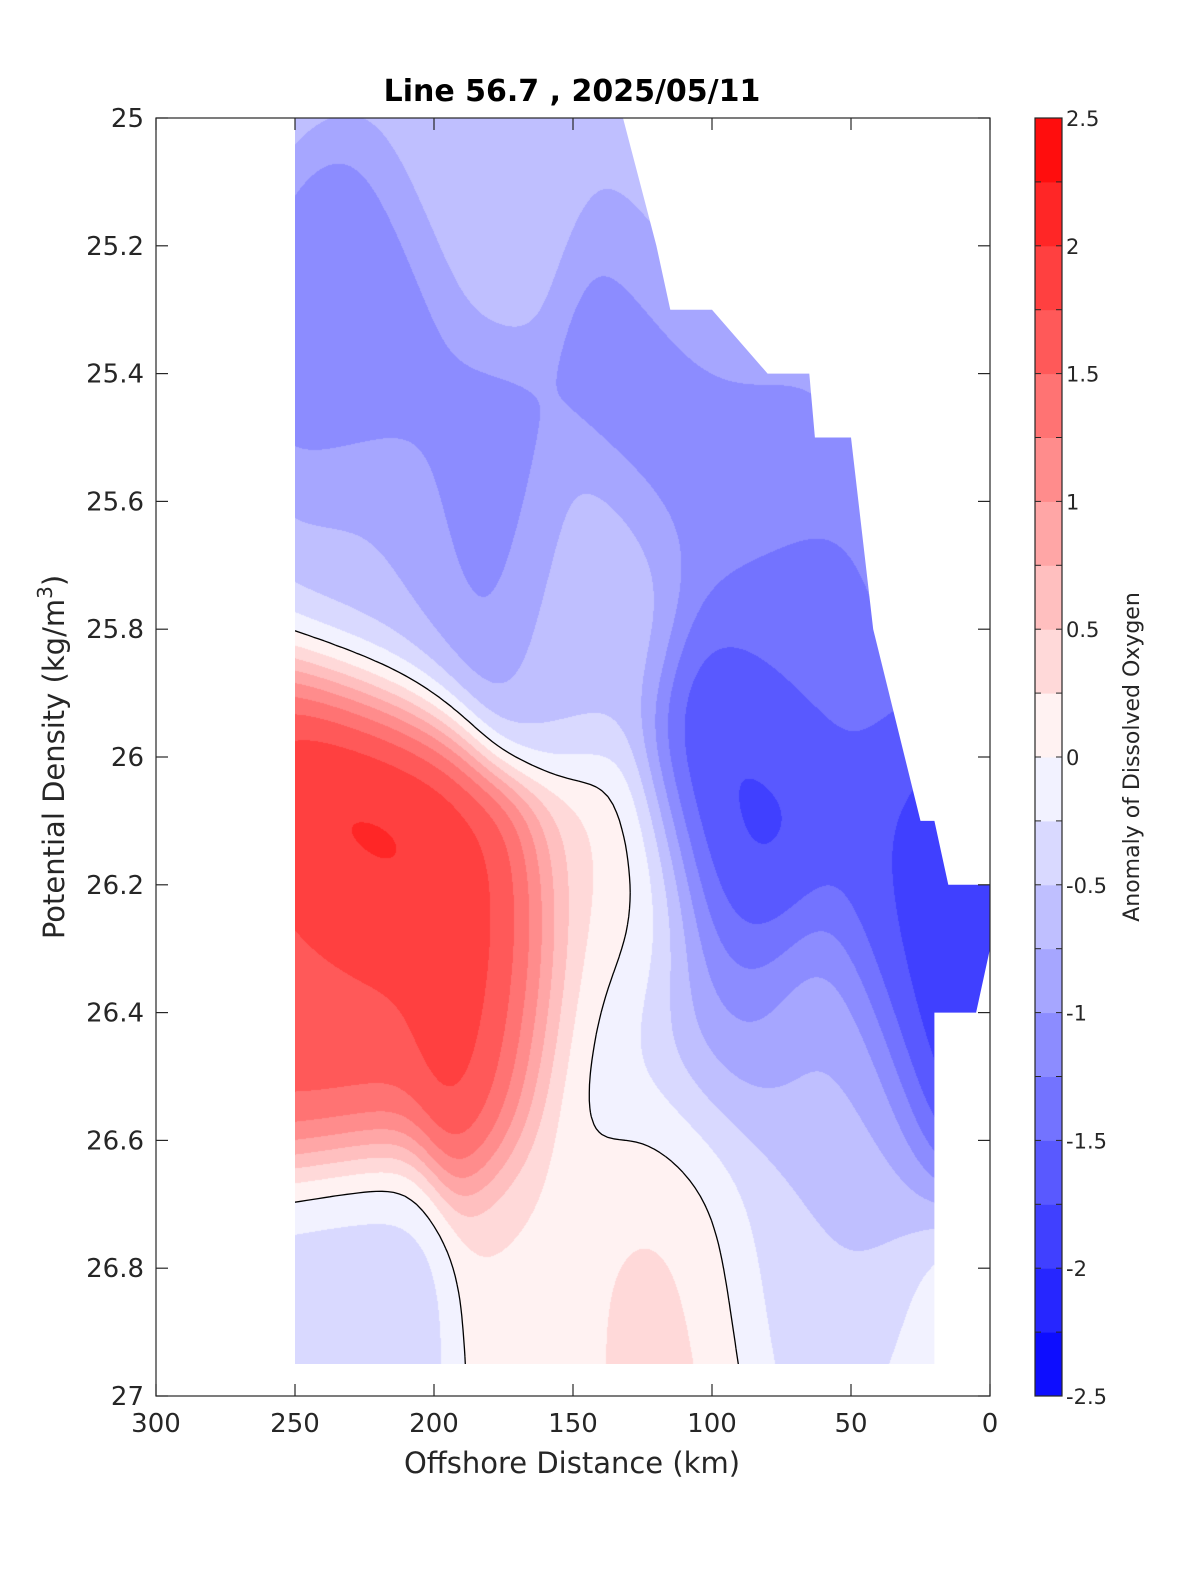 The height and width of the screenshot is (1575, 1200). I want to click on colorbar-tick-label: -0.5, so click(1086, 886).